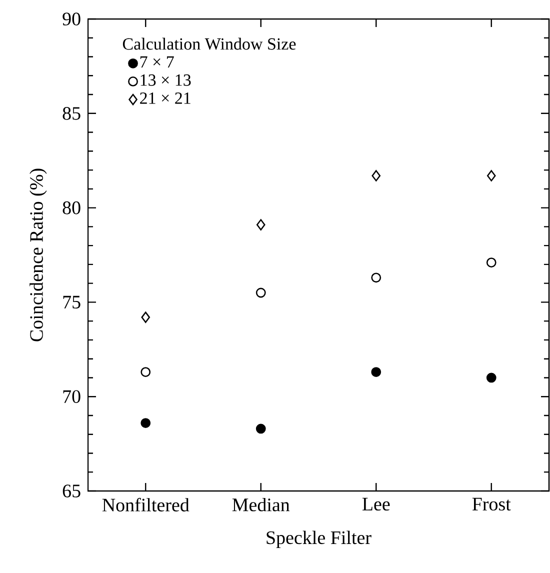 This screenshot has height=573, width=550. What do you see at coordinates (71, 302) in the screenshot?
I see `y-tick-label: 75` at bounding box center [71, 302].